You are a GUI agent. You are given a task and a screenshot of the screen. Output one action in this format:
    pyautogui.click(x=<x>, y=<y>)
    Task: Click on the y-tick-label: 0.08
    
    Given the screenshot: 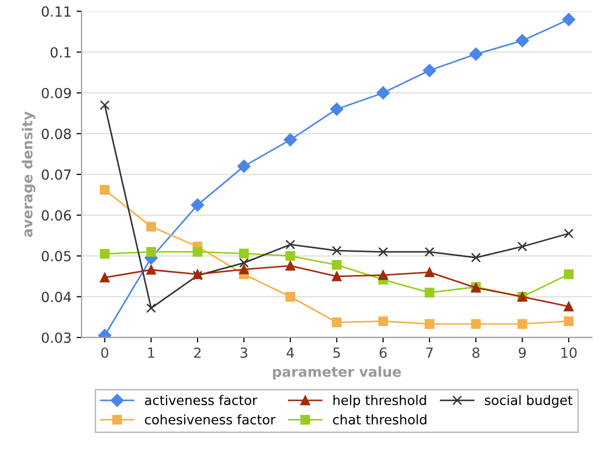 What is the action you would take?
    pyautogui.click(x=56, y=134)
    